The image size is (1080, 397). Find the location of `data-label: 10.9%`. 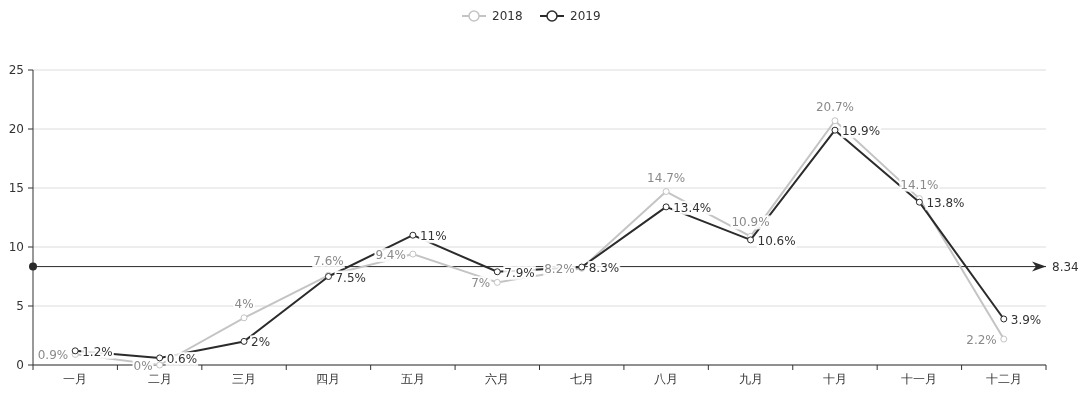

data-label: 10.9% is located at coordinates (750, 222).